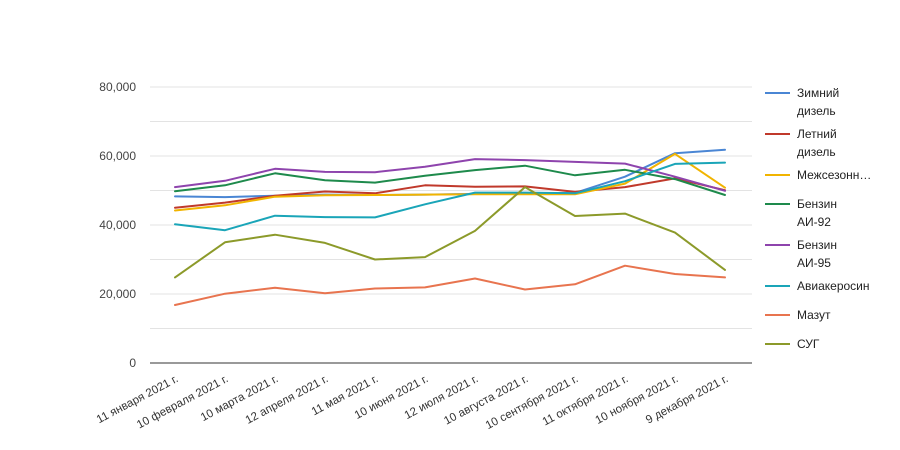  Describe the element at coordinates (532, 402) in the screenshot. I see `x-tick-label: 10 сентября 2021 г.` at that location.